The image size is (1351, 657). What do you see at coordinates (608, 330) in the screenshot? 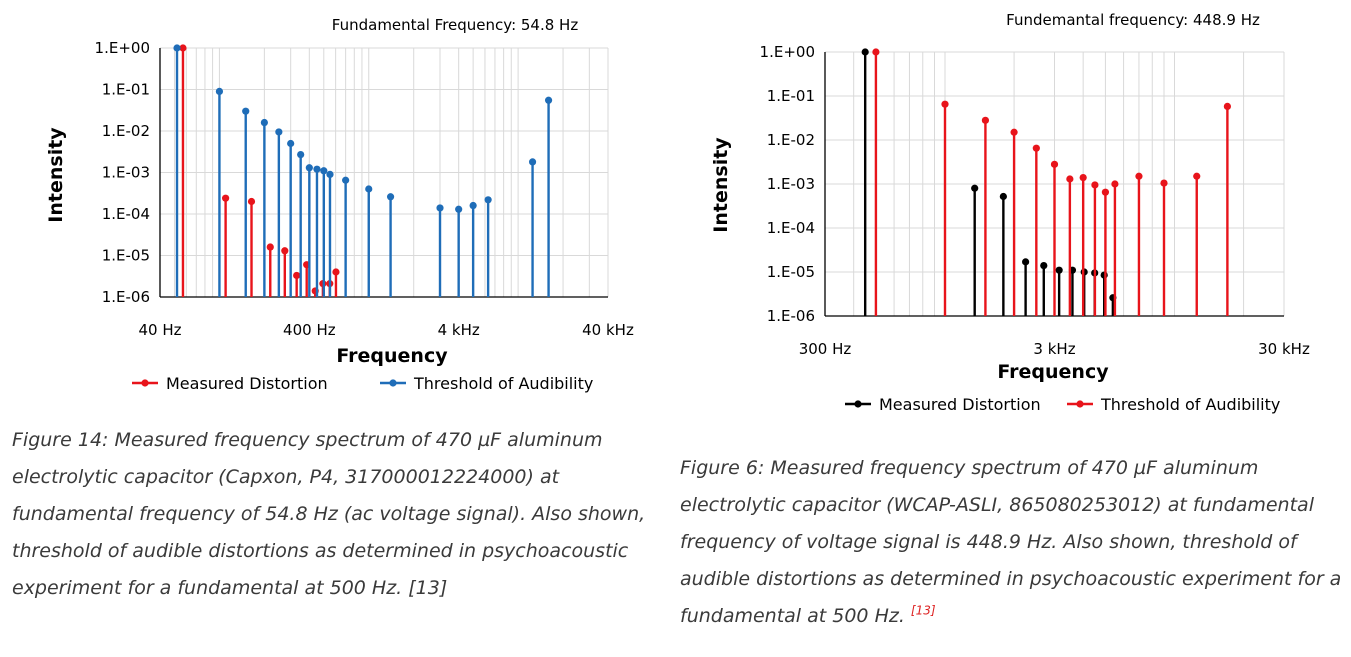
I see `x-tick-label: 40 kHz` at bounding box center [608, 330].